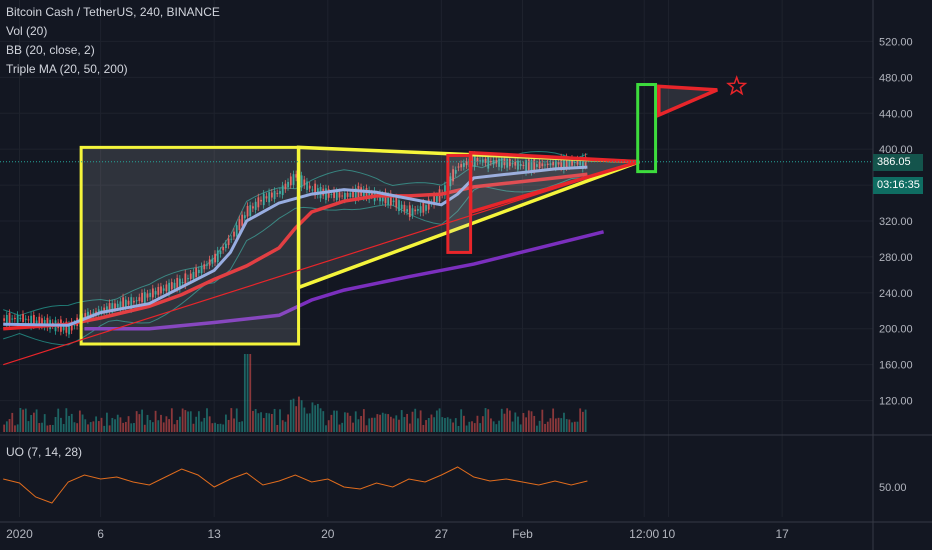  Describe the element at coordinates (190, 245) in the screenshot. I see `yellow-rectangle` at that location.